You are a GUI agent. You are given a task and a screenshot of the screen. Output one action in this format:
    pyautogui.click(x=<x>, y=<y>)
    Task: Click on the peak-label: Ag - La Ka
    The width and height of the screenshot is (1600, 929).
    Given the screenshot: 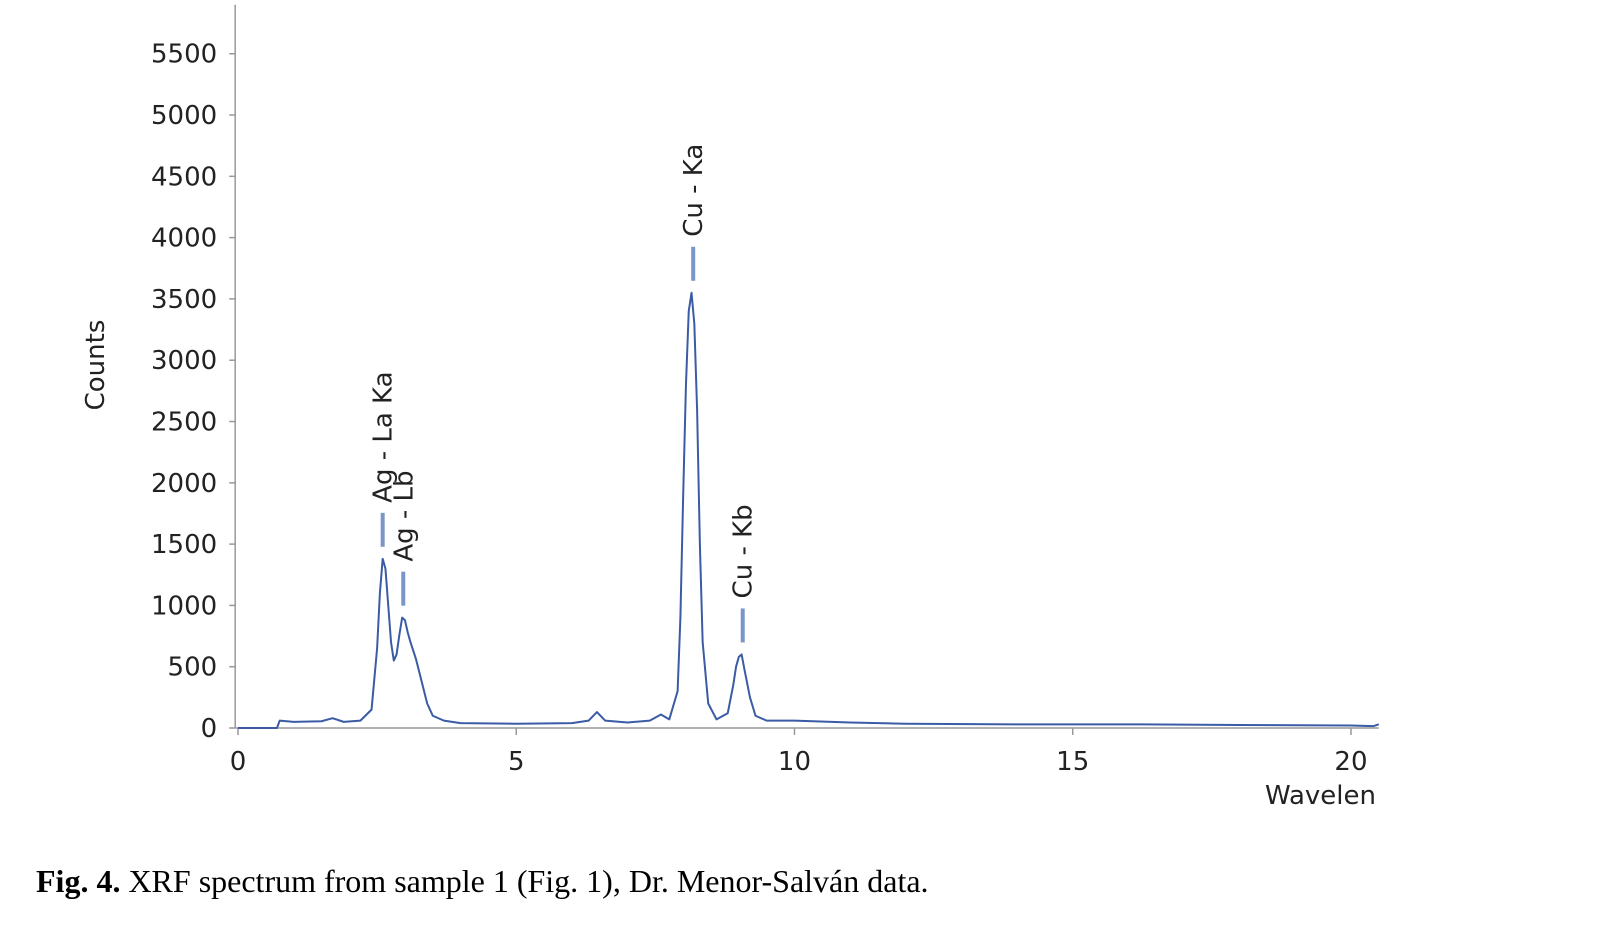 What is the action you would take?
    pyautogui.click(x=384, y=436)
    